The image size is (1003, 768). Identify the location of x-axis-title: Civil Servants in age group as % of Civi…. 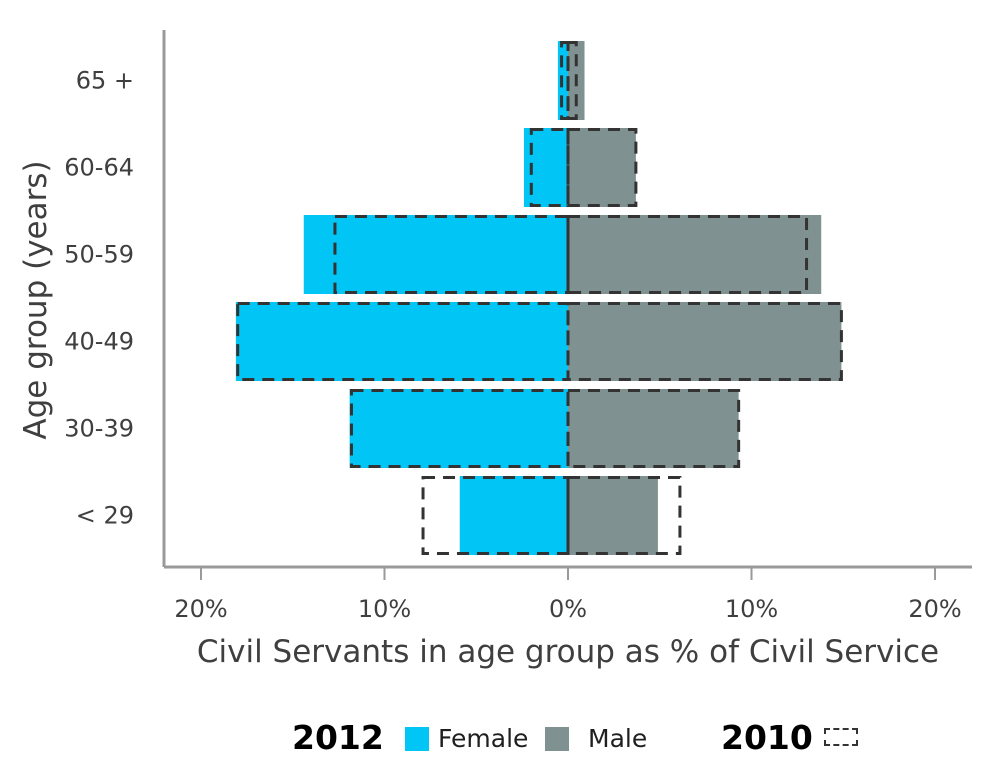
(568, 652).